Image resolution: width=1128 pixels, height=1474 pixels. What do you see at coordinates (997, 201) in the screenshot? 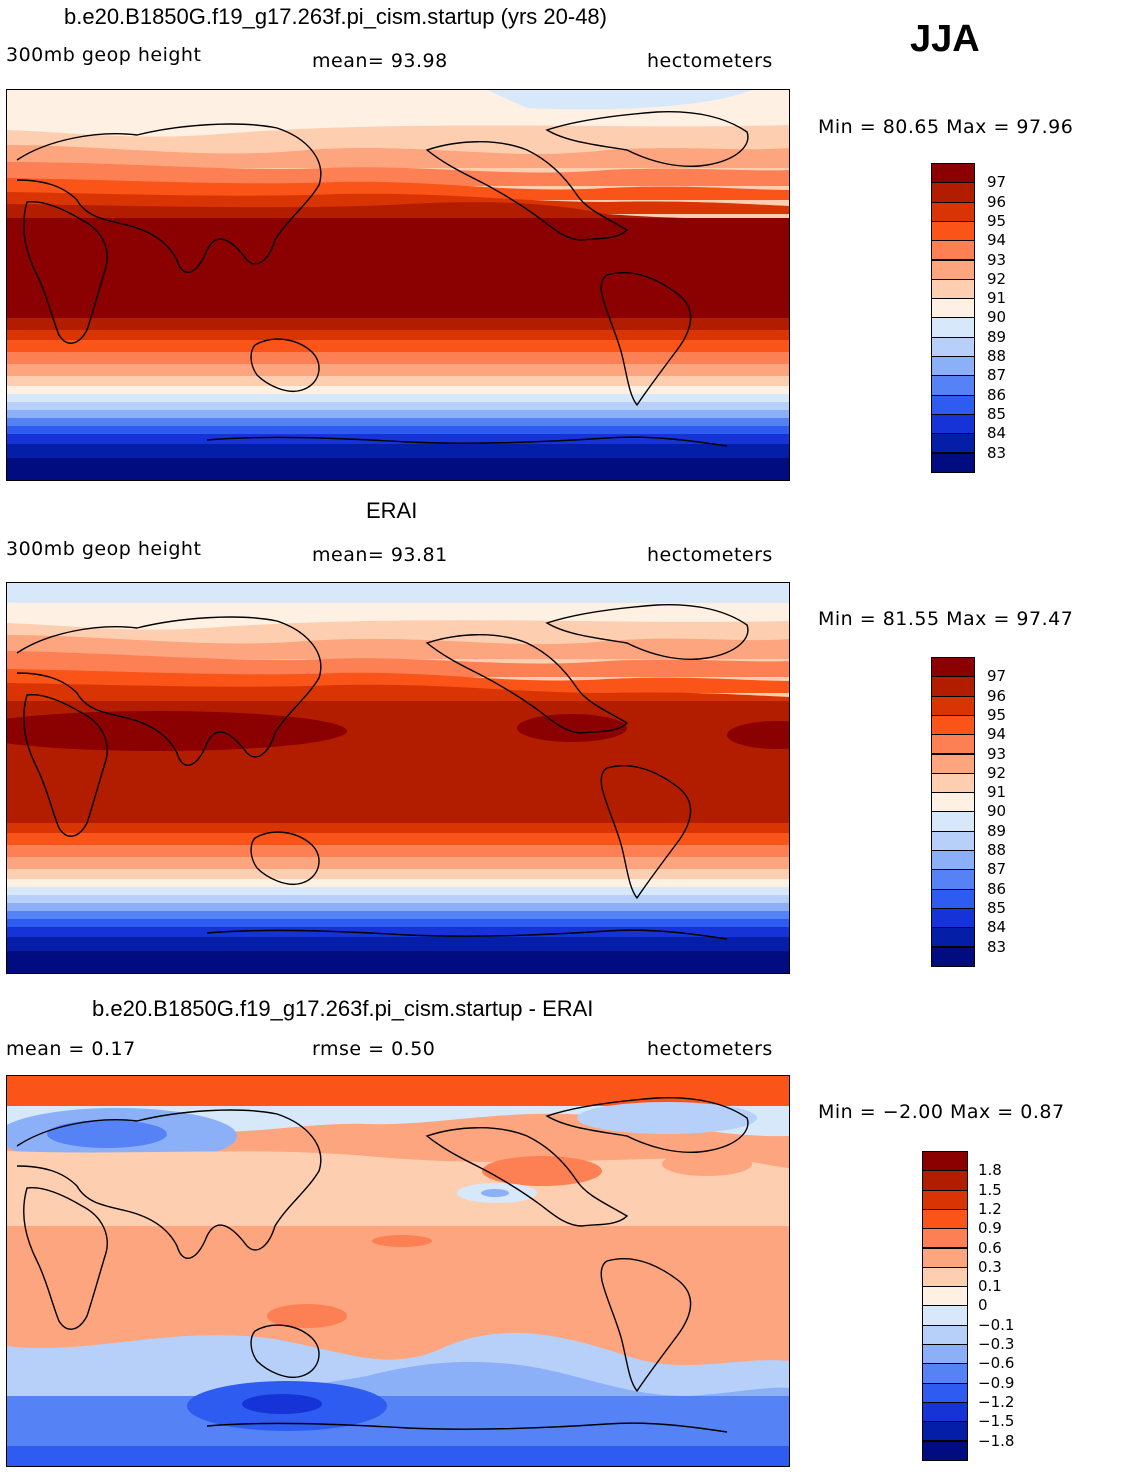
I see `panel1-colorbar-label: 96` at bounding box center [997, 201].